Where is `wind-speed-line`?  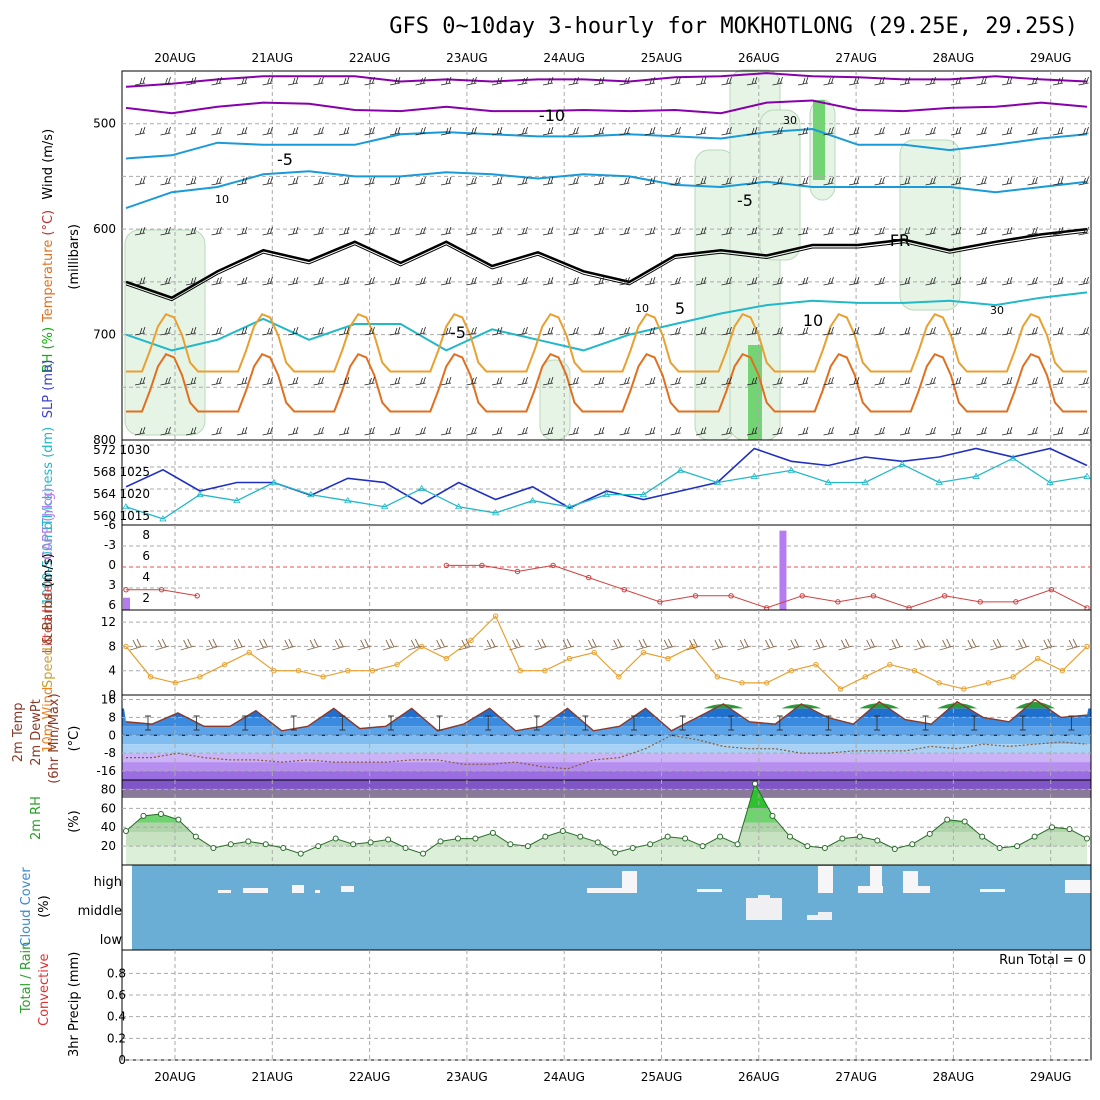
wind-speed-line is located at coordinates (606, 652).